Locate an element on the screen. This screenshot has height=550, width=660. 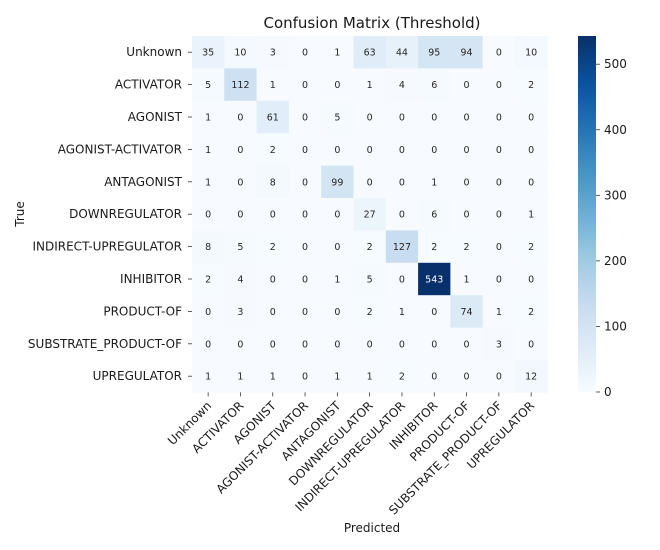
y-tick-label: ANTAGONIST is located at coordinates (143, 182).